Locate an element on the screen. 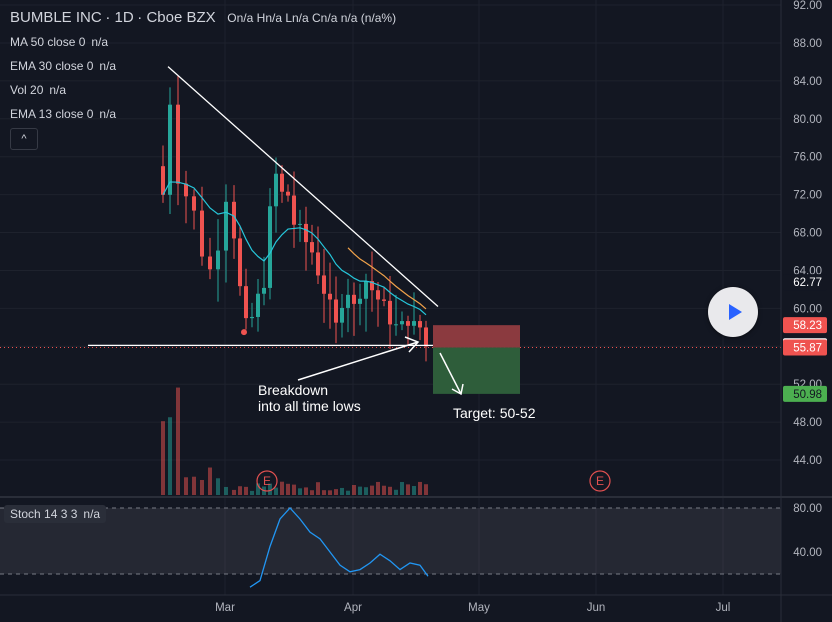 The image size is (832, 622). price-tick-label: 44.00 is located at coordinates (807, 461).